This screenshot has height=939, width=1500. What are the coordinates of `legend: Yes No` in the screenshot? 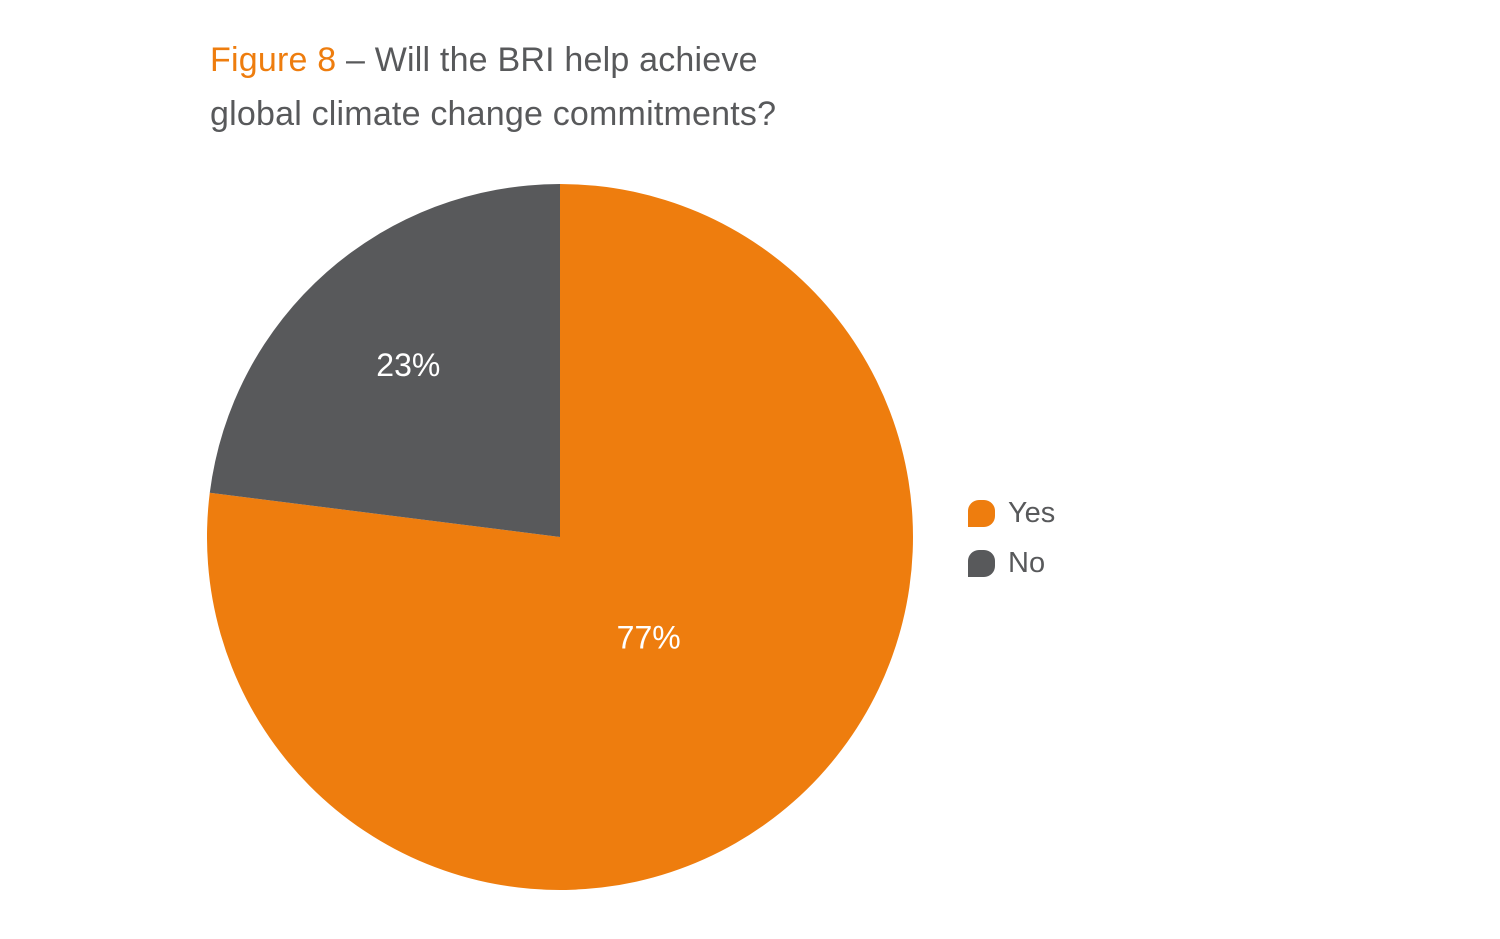 It's located at (1011, 544).